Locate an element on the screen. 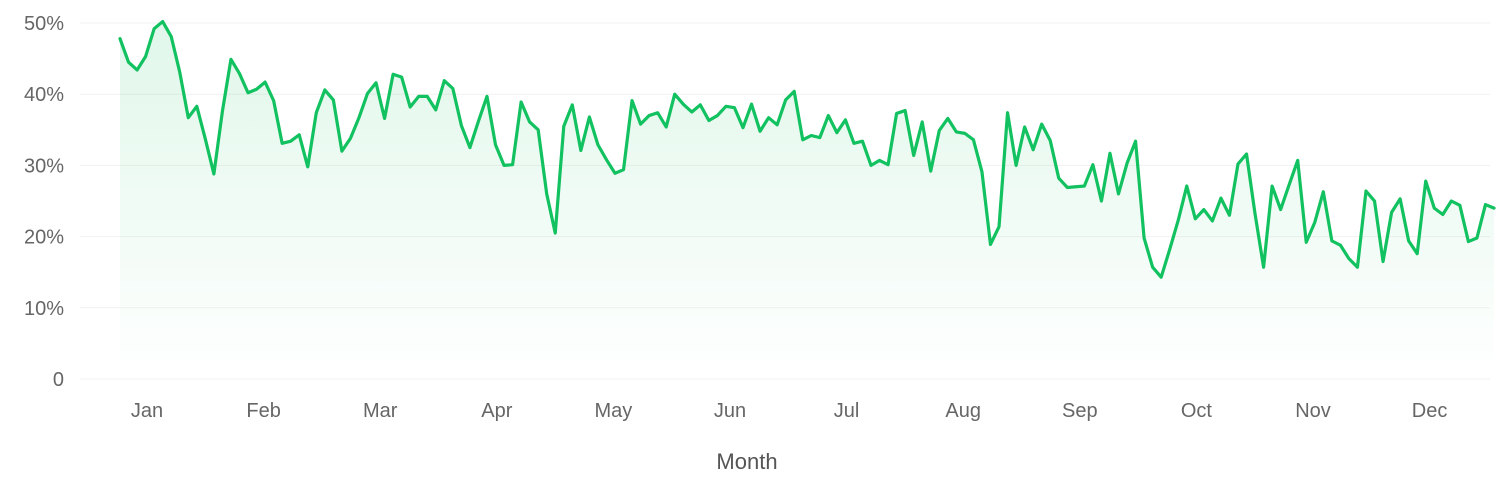 The width and height of the screenshot is (1496, 480). x-axis-tick-labels: Jan Feb Mar Apr May Jun Jul Aug Sep Oct Nov Dec is located at coordinates (789, 411).